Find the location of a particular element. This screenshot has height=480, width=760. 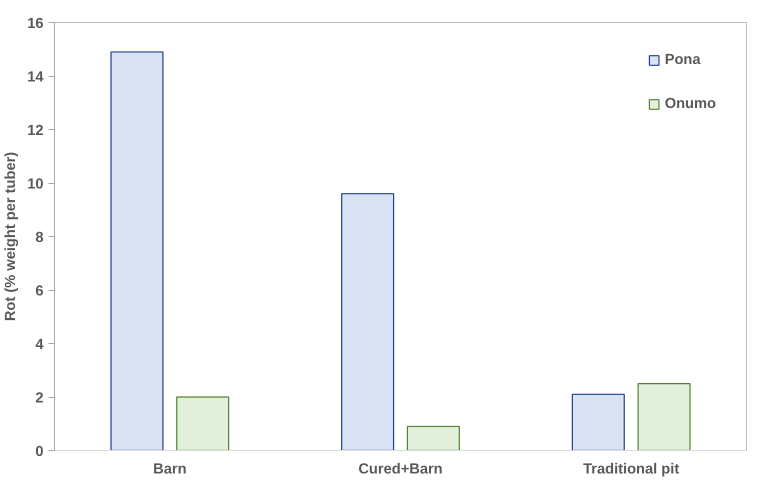

x-tick-label: Barn is located at coordinates (170, 470).